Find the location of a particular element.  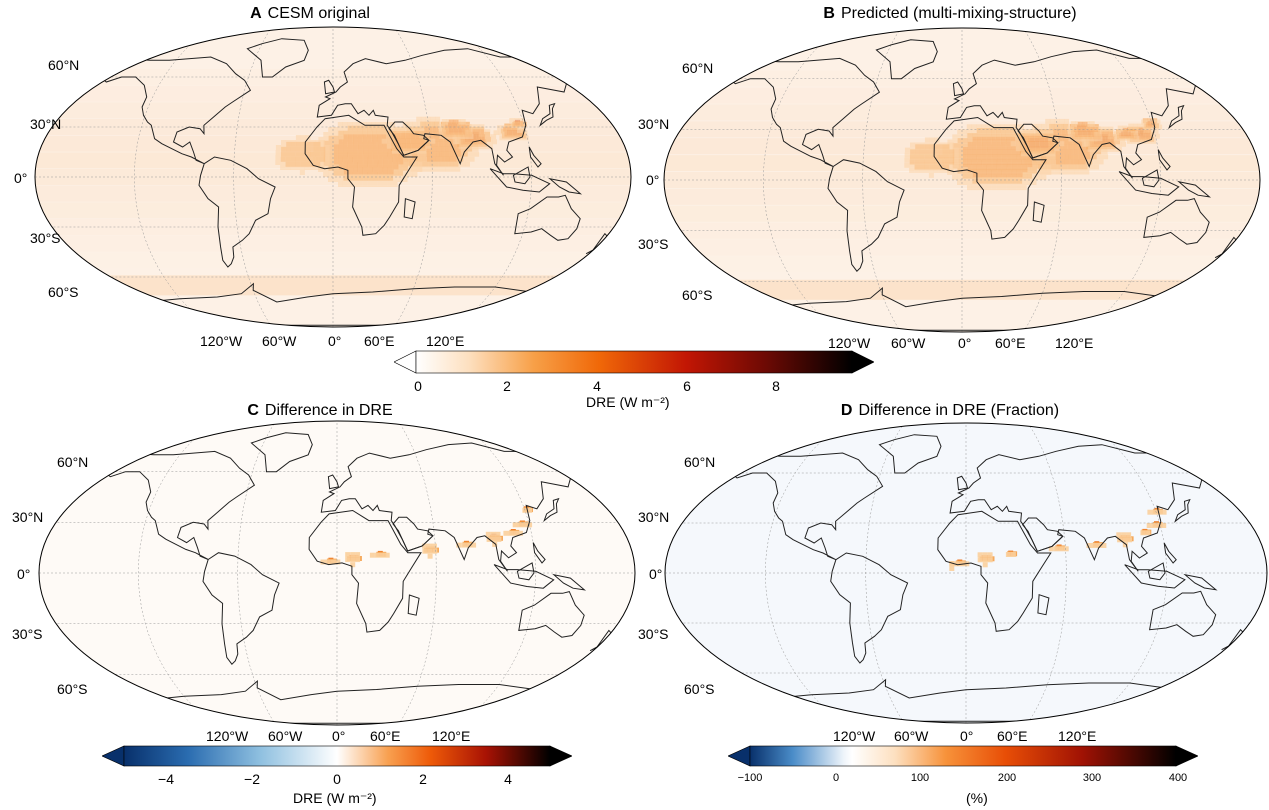

coastline-philippines is located at coordinates (1164, 160).